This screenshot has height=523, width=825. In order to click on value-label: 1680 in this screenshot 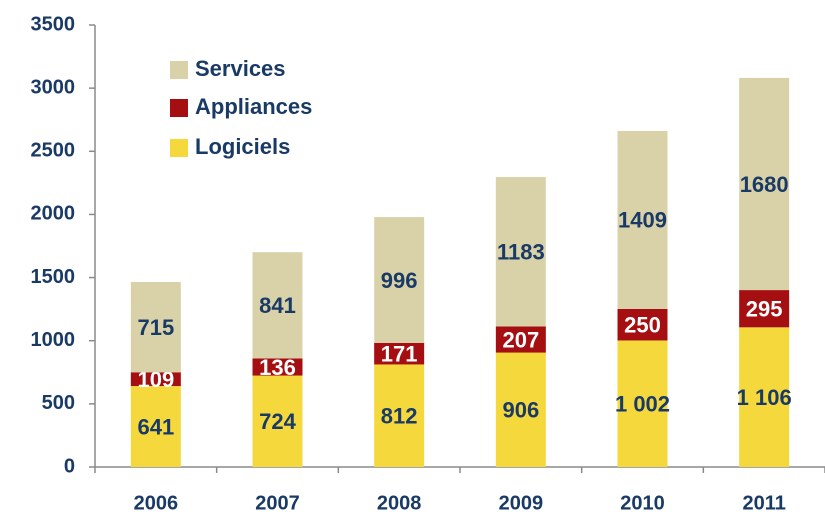, I will do `click(764, 184)`.